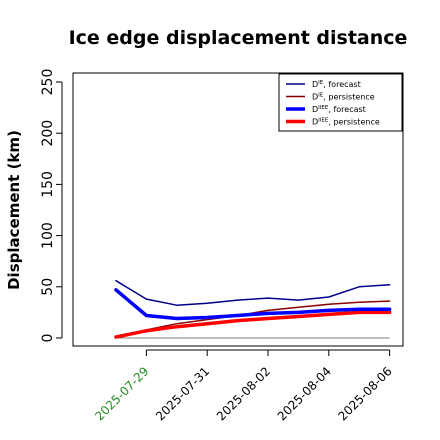 Image resolution: width=440 pixels, height=440 pixels. What do you see at coordinates (182, 393) in the screenshot?
I see `x-tick-label: 2025-07-31` at bounding box center [182, 393].